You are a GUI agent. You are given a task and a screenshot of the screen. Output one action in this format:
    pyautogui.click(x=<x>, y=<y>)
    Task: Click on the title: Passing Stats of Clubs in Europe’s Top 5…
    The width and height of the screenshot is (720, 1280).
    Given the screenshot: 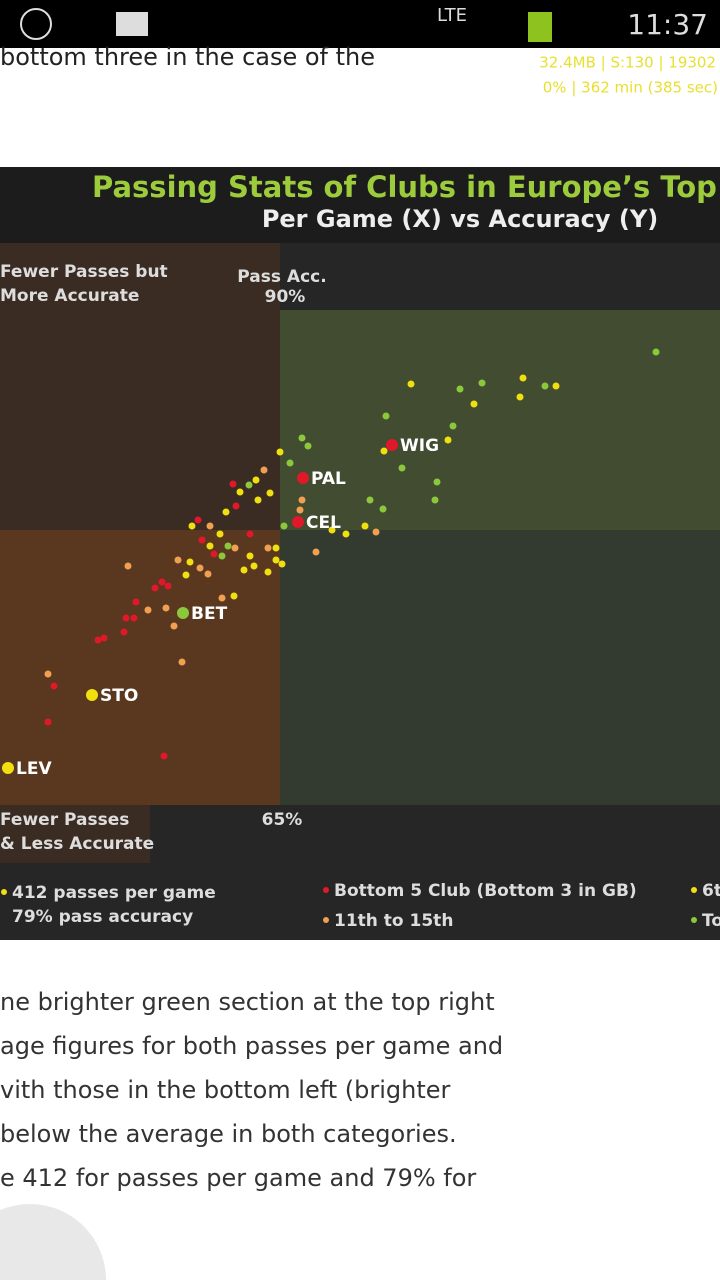 What is the action you would take?
    pyautogui.click(x=406, y=187)
    